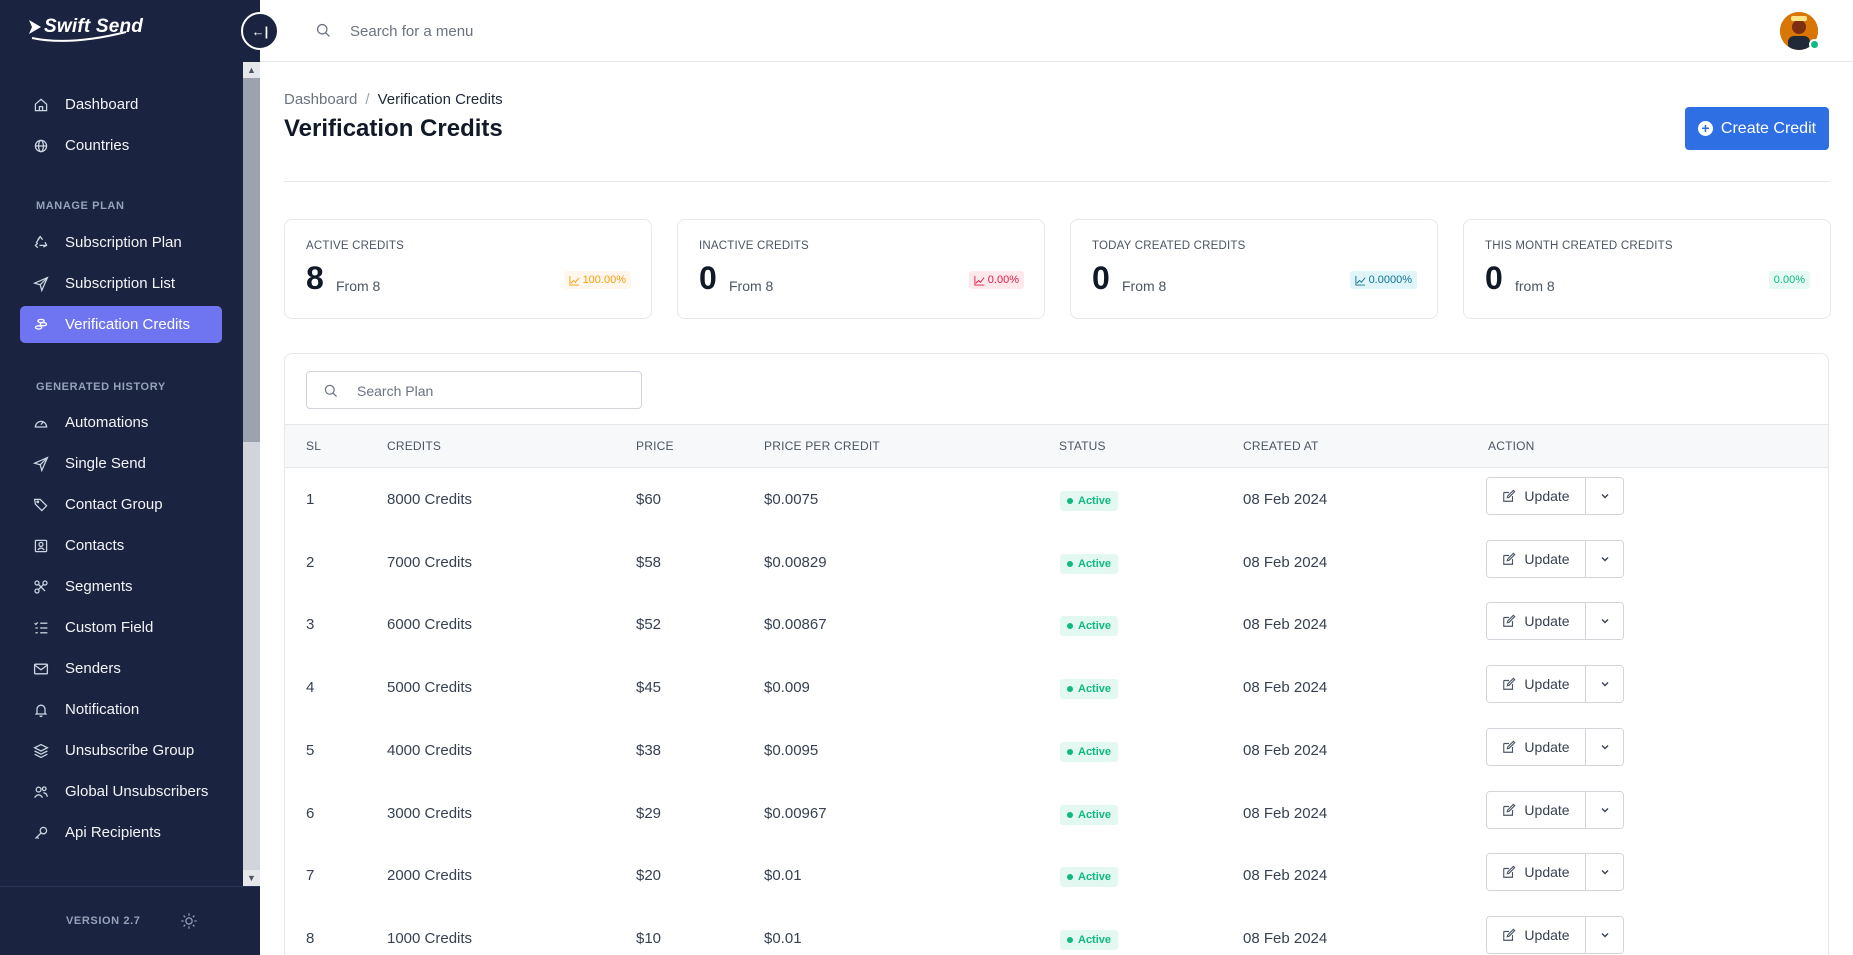  What do you see at coordinates (393, 128) in the screenshot?
I see `page-title: Verification Credits` at bounding box center [393, 128].